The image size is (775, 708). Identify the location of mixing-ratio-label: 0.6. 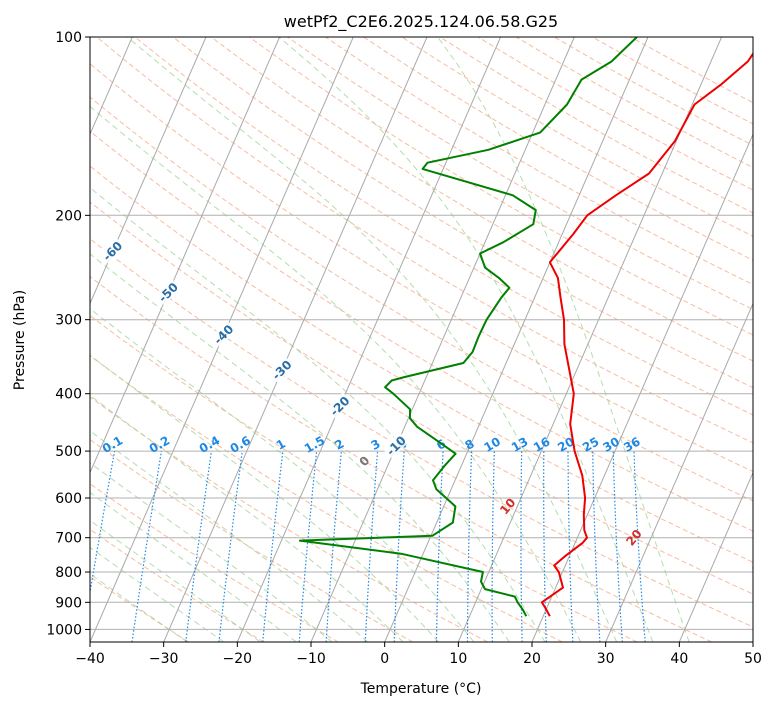
(240, 444).